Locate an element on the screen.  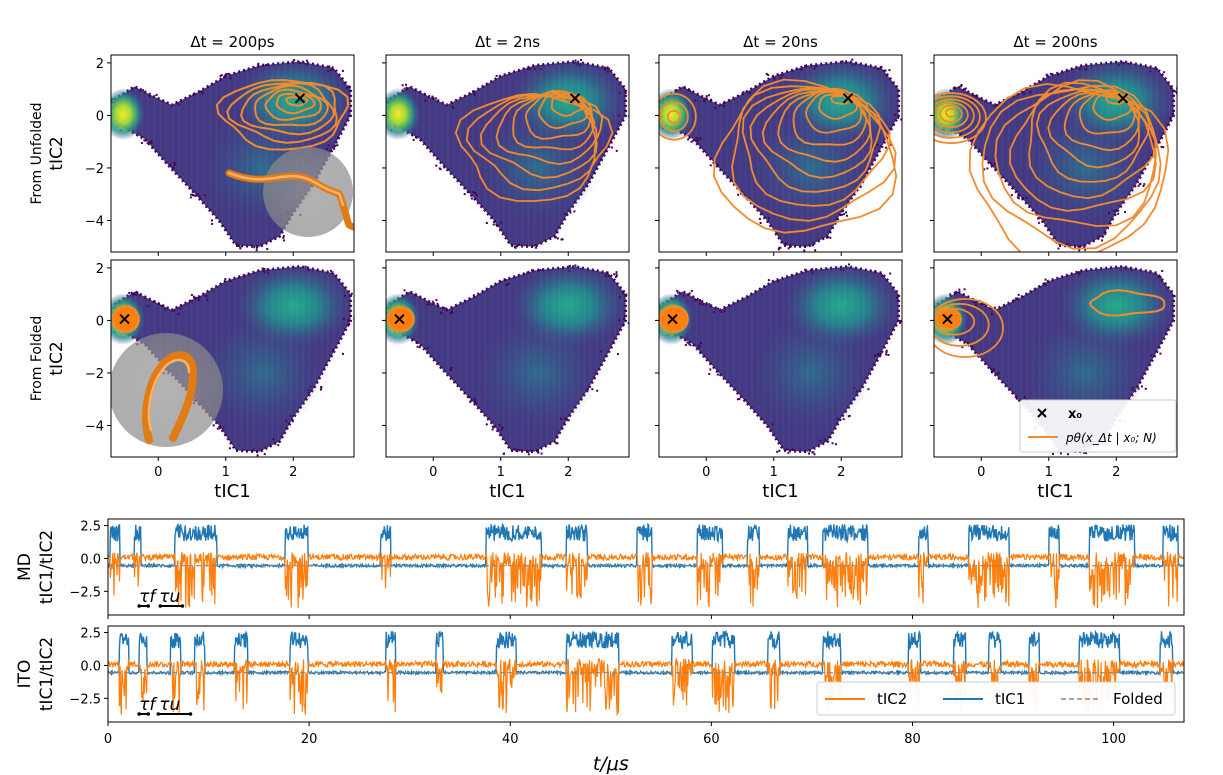
tau-f-end is located at coordinates (148, 606).